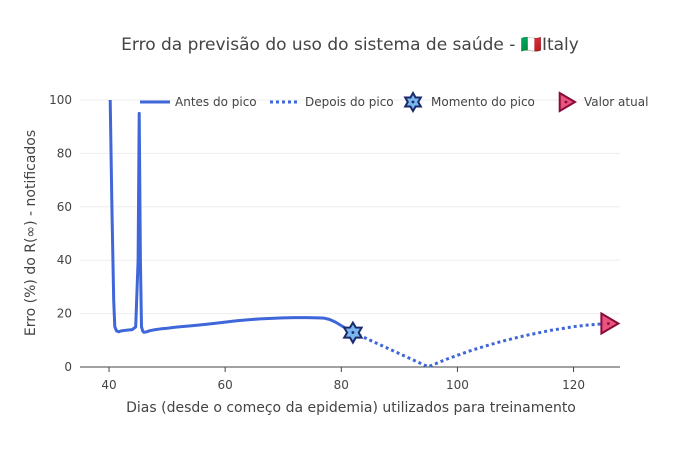  Describe the element at coordinates (341, 385) in the screenshot. I see `x-tick-label: 80` at that location.